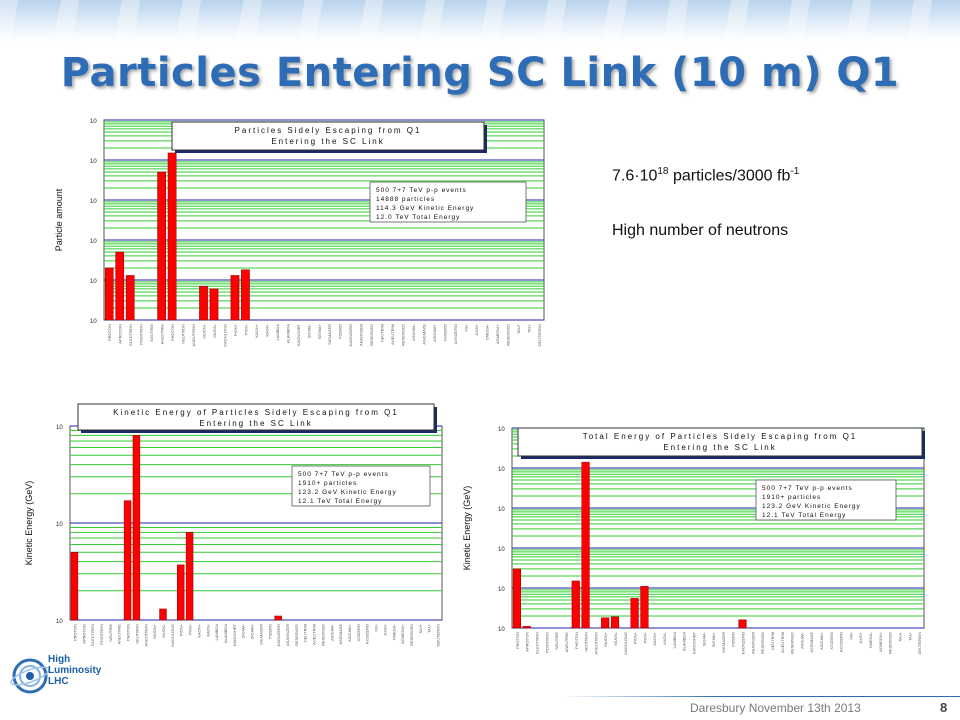 The height and width of the screenshot is (720, 960). I want to click on logo-line: Luminosity, so click(75, 670).